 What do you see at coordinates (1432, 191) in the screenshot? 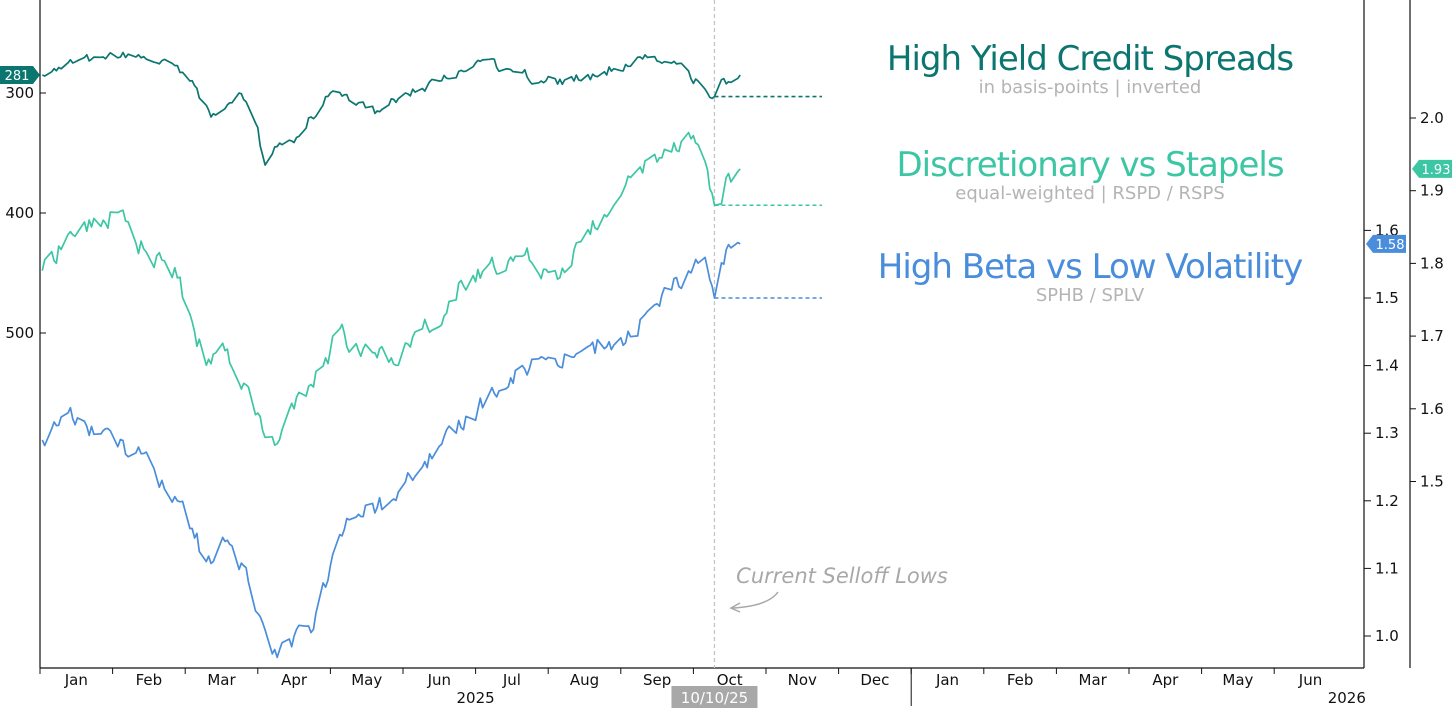
I see `right-outer-tick-label: 1.9` at bounding box center [1432, 191].